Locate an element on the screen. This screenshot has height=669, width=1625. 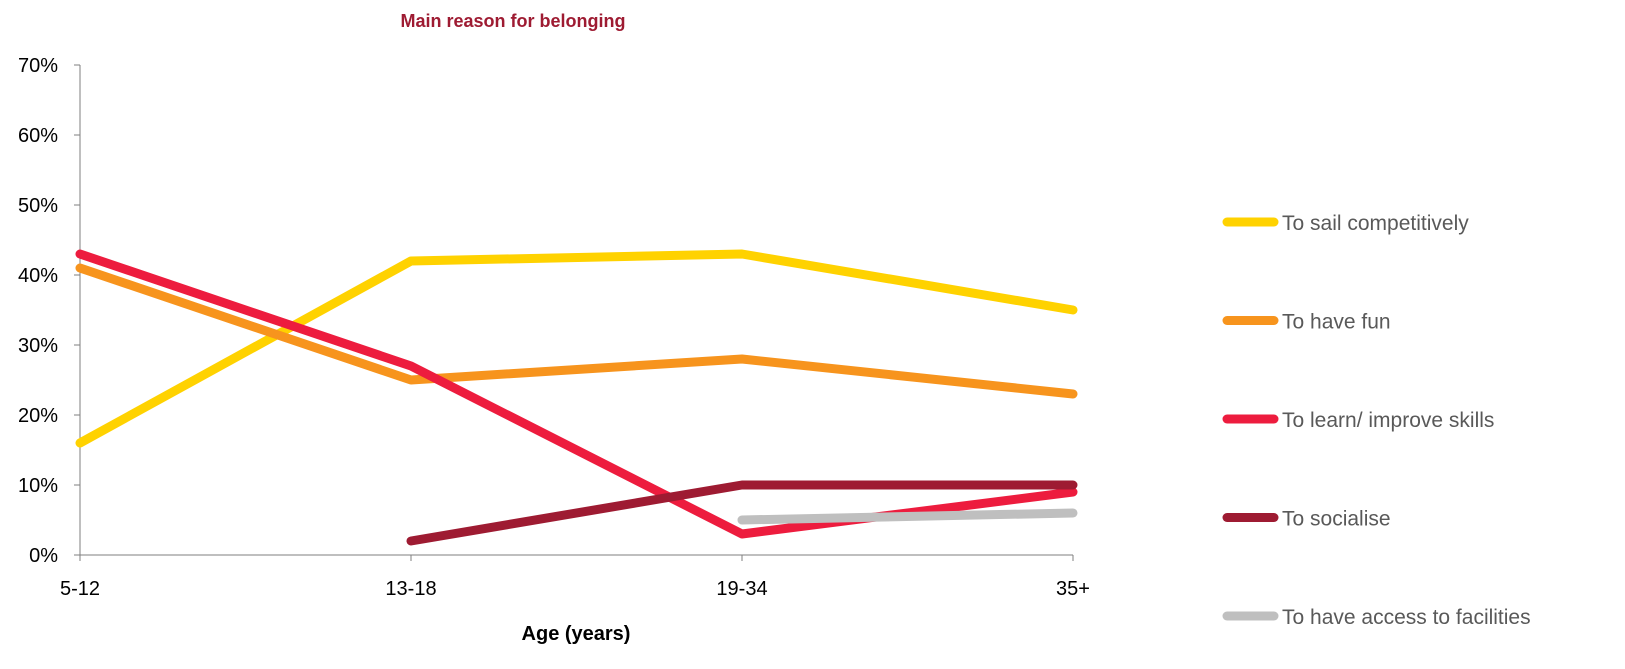
legend-label-4: To socialise is located at coordinates (1336, 519).